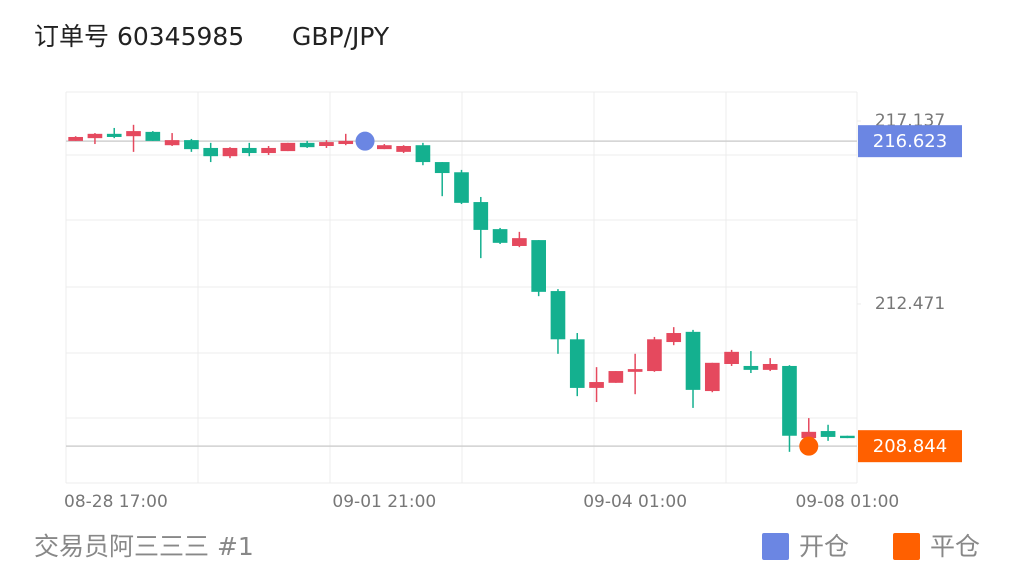  I want to click on order-number: 订单号 60345985, so click(139, 36).